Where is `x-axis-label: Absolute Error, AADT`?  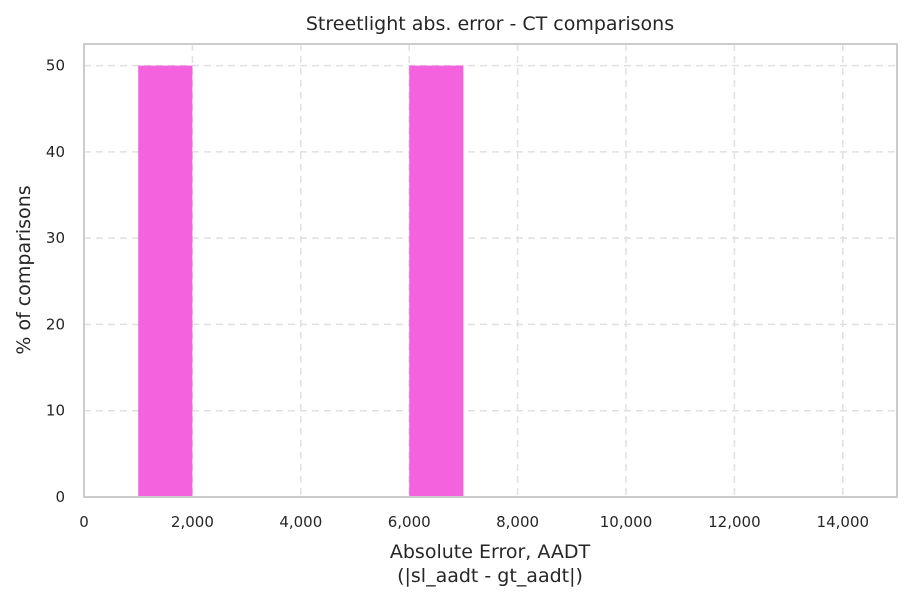 x-axis-label: Absolute Error, AADT is located at coordinates (490, 552).